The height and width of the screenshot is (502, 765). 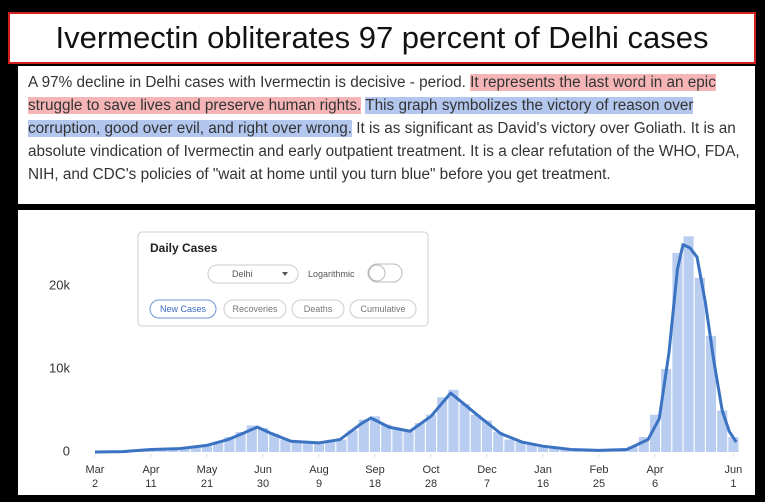 I want to click on dropdown, so click(x=253, y=274).